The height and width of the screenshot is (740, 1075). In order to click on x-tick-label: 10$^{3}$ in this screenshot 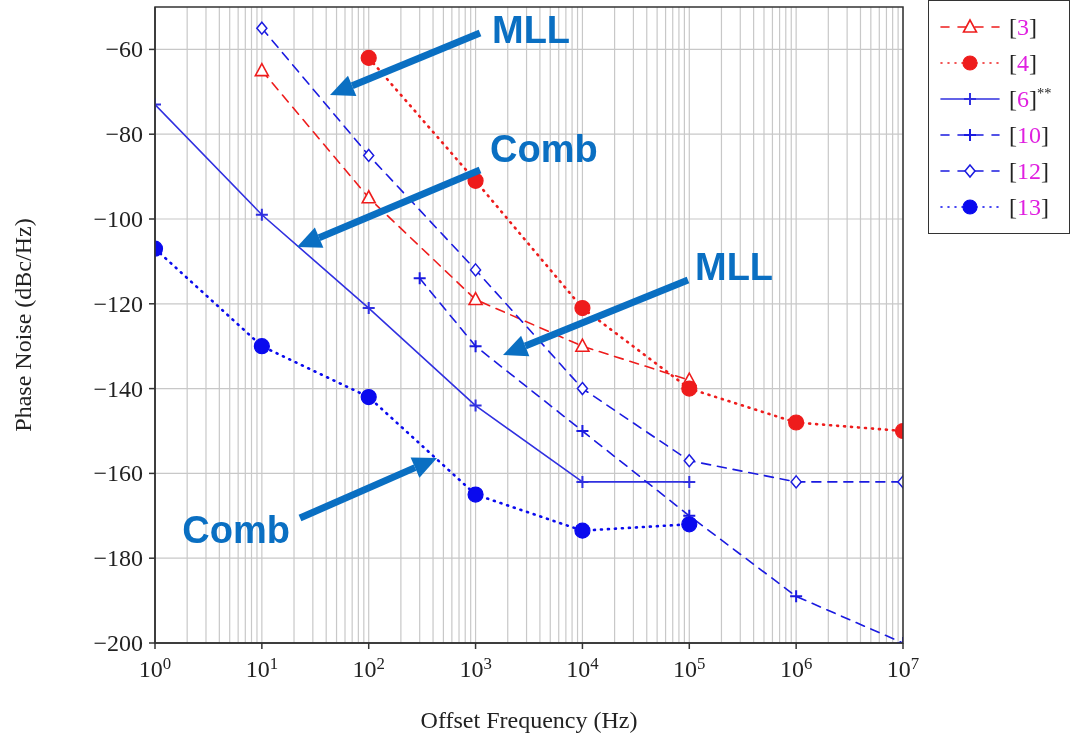, I will do `click(475, 668)`.